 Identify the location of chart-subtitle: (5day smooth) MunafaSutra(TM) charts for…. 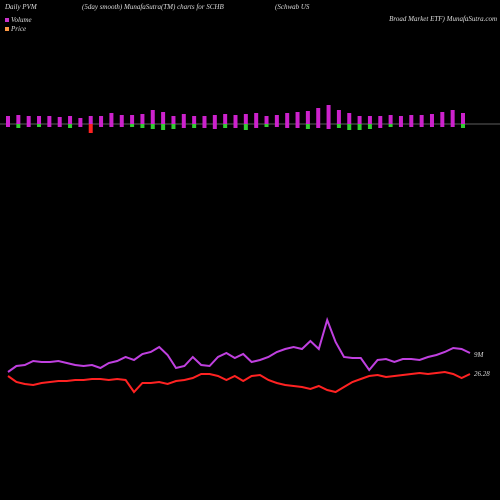
(153, 7).